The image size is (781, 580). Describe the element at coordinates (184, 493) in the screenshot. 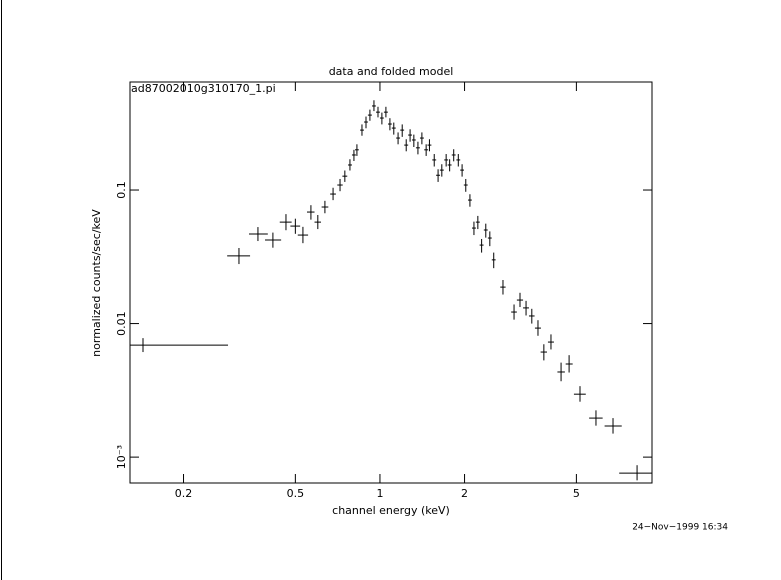

I see `x-tick-label: 0.2` at that location.